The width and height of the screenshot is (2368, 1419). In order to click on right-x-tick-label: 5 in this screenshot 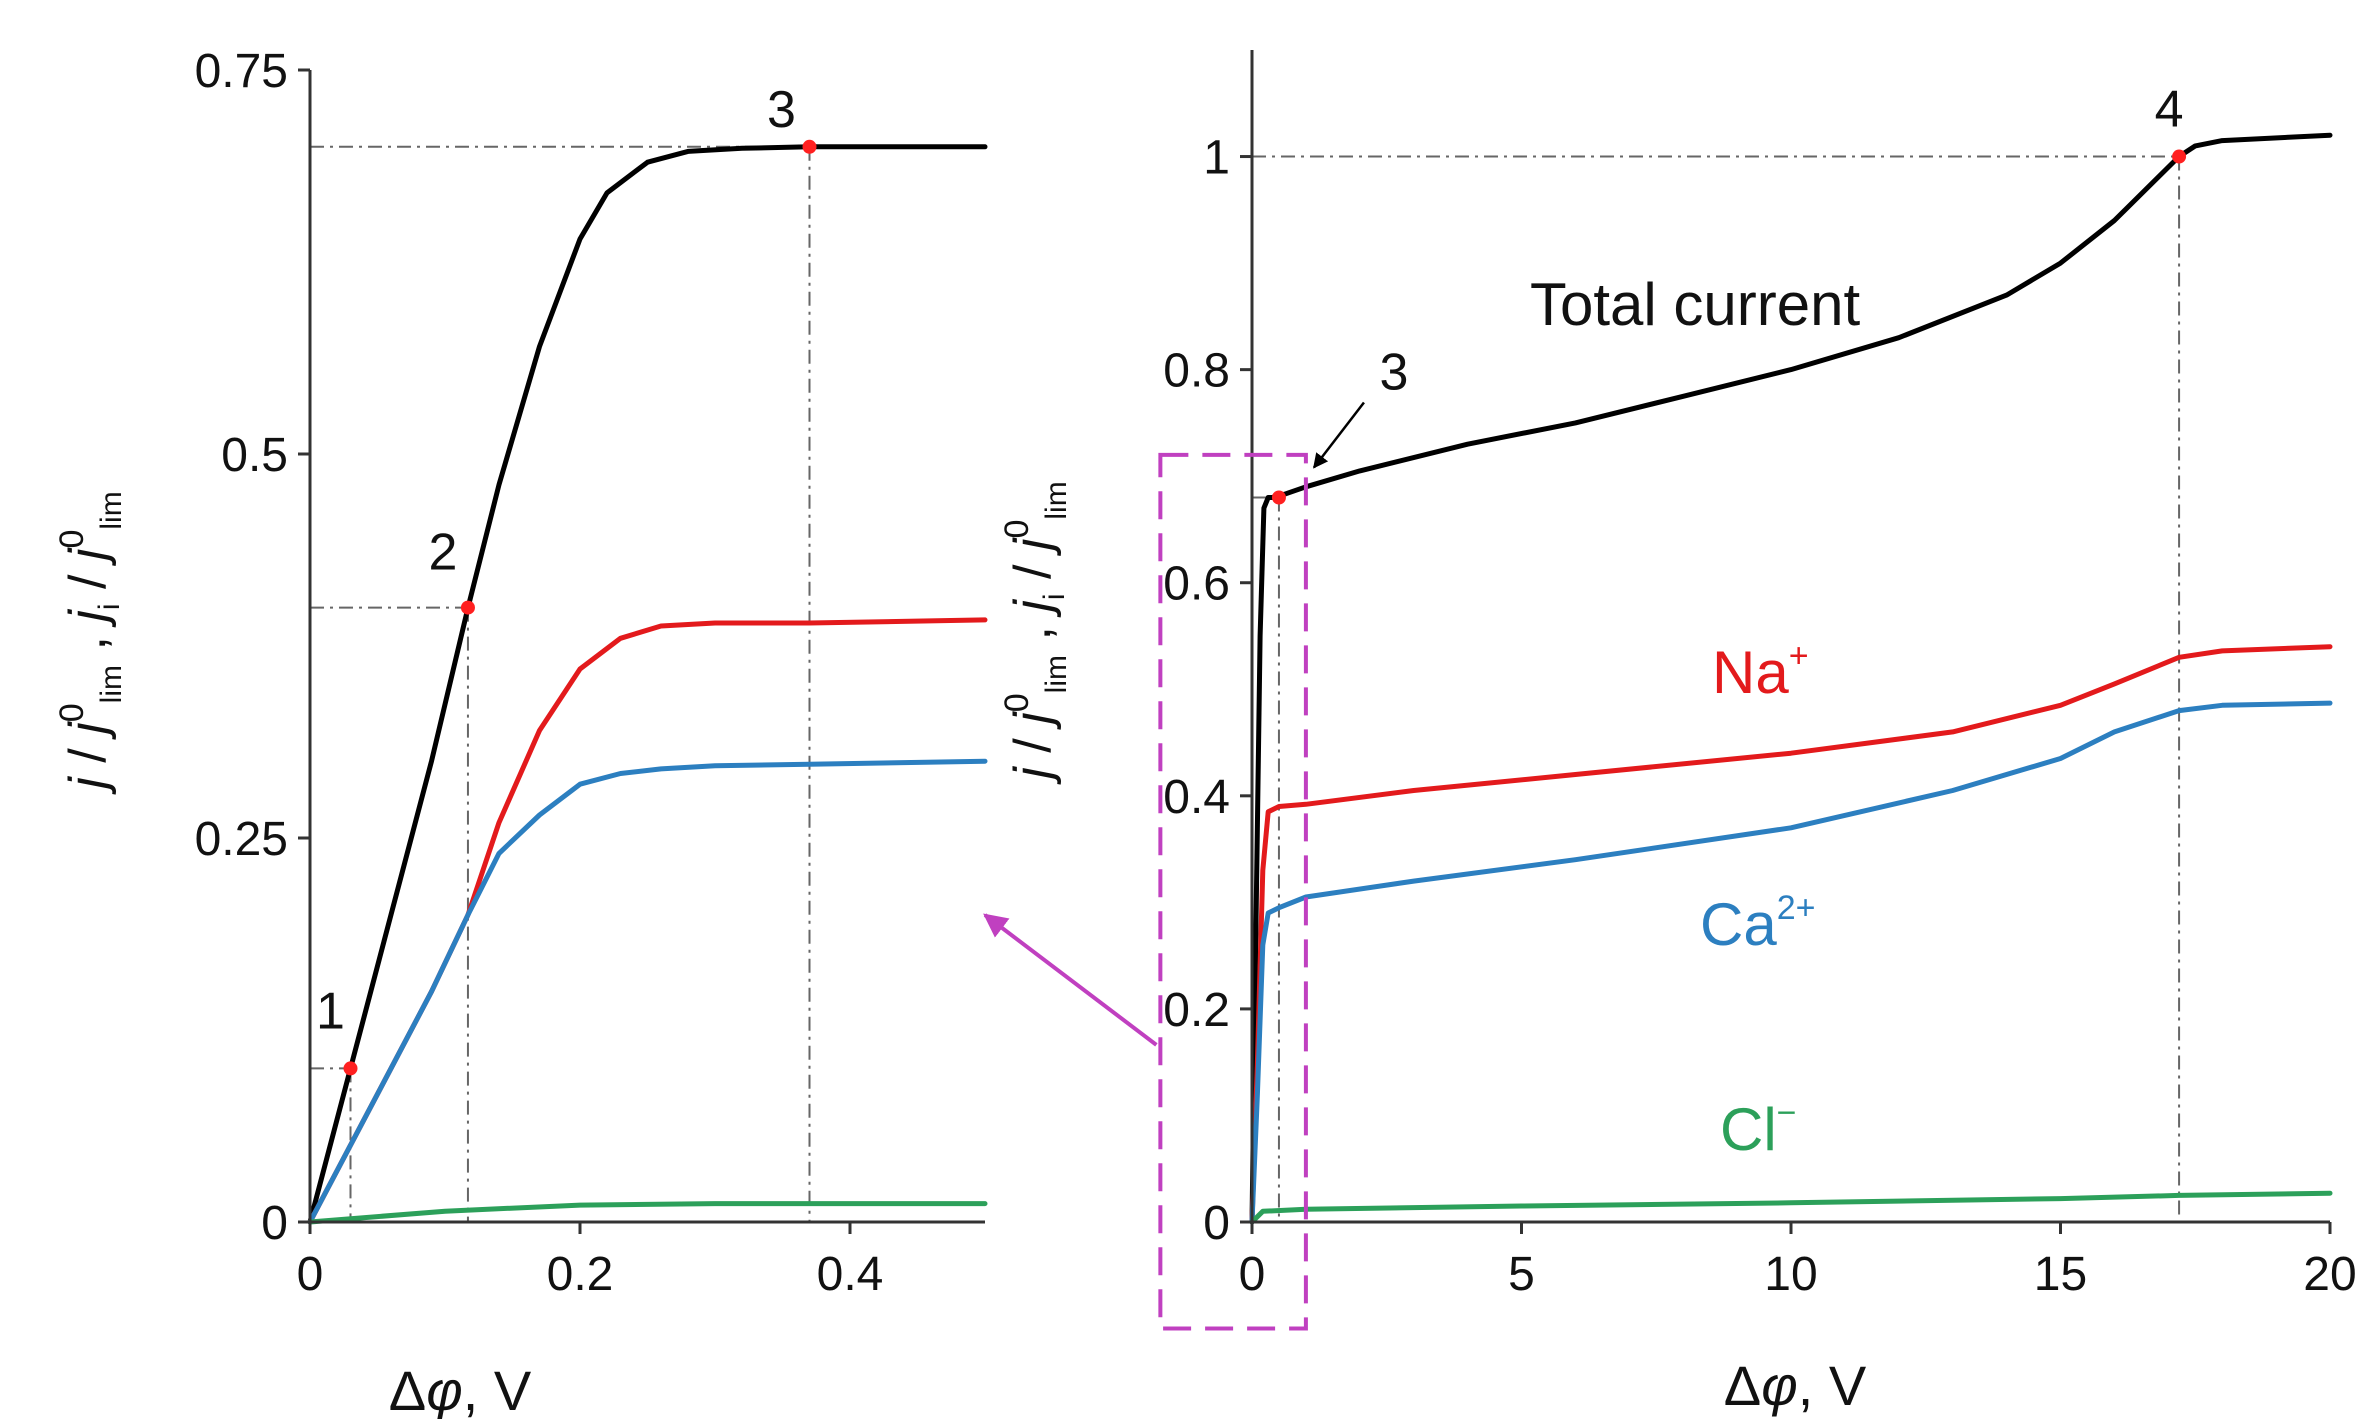, I will do `click(1521, 1274)`.